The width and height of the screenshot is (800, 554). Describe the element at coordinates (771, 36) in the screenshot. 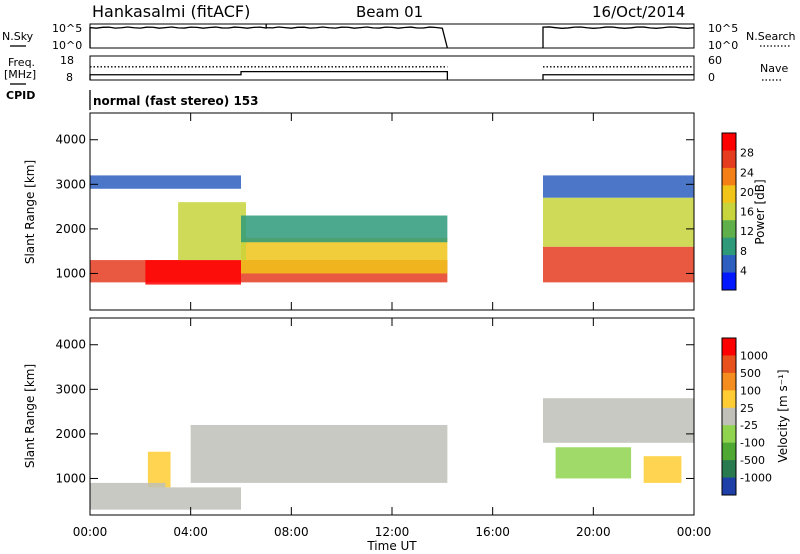

I see `nsearch-label: N.Search` at that location.